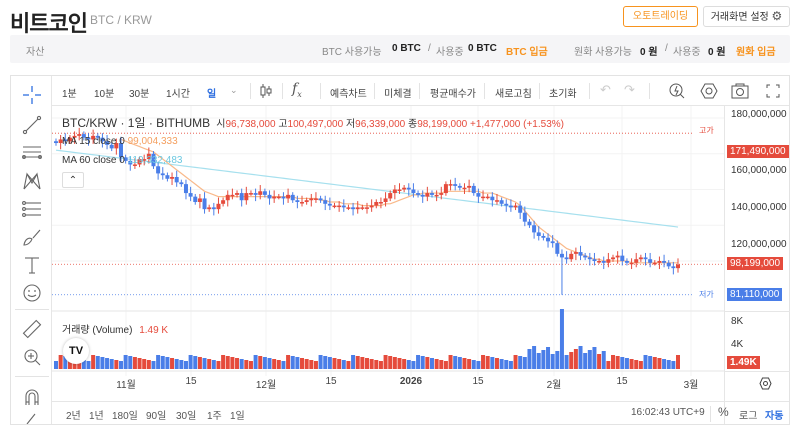 Image resolution: width=800 pixels, height=433 pixels. What do you see at coordinates (93, 160) in the screenshot?
I see `ma60-label: MA 60 close 0` at bounding box center [93, 160].